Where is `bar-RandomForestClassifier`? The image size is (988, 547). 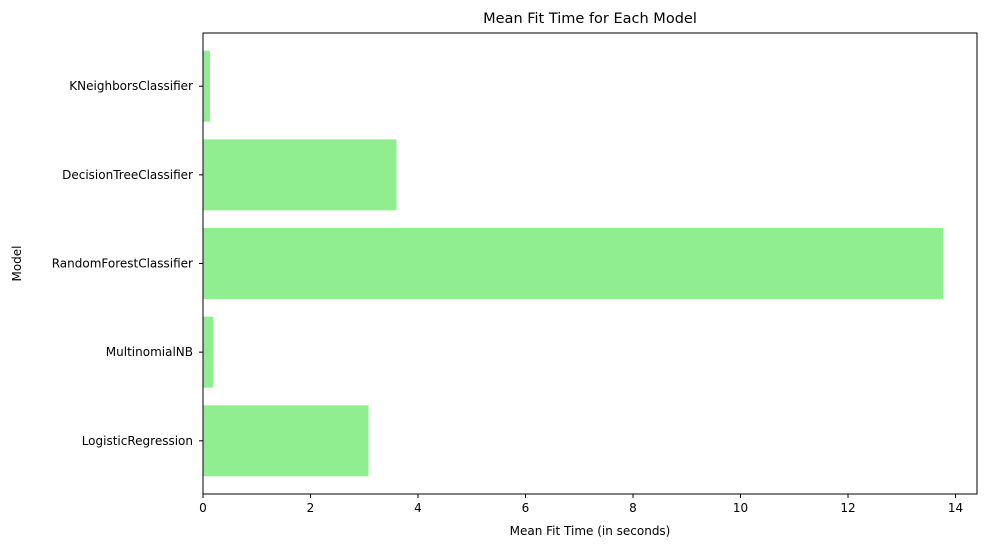 bar-RandomForestClassifier is located at coordinates (573, 263).